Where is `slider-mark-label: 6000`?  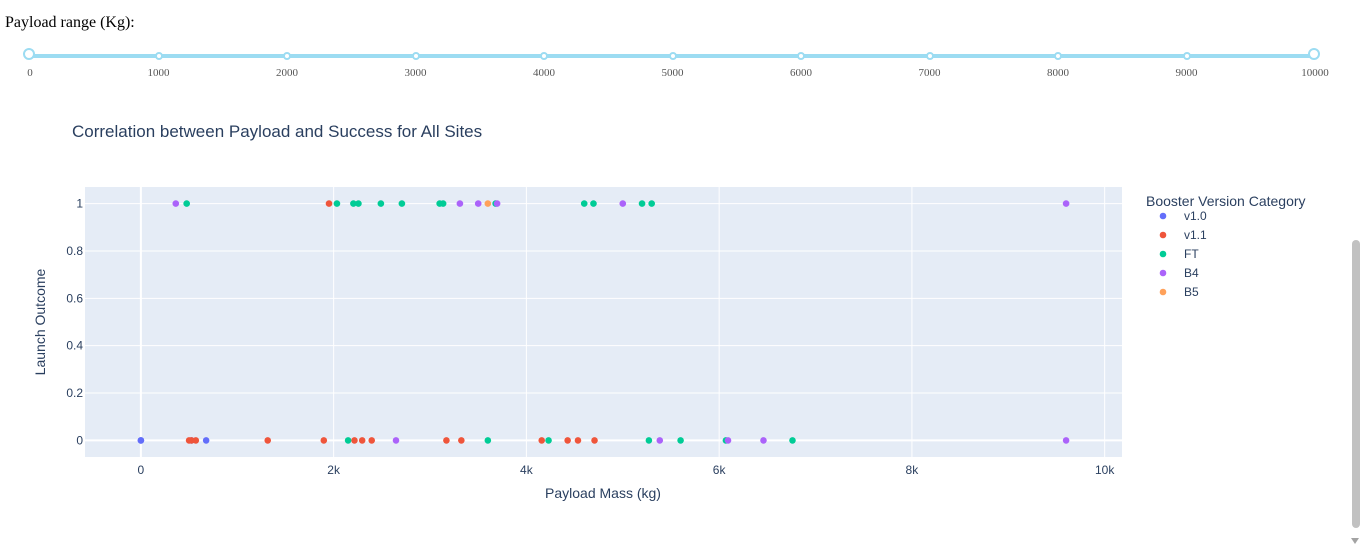
slider-mark-label: 6000 is located at coordinates (801, 73).